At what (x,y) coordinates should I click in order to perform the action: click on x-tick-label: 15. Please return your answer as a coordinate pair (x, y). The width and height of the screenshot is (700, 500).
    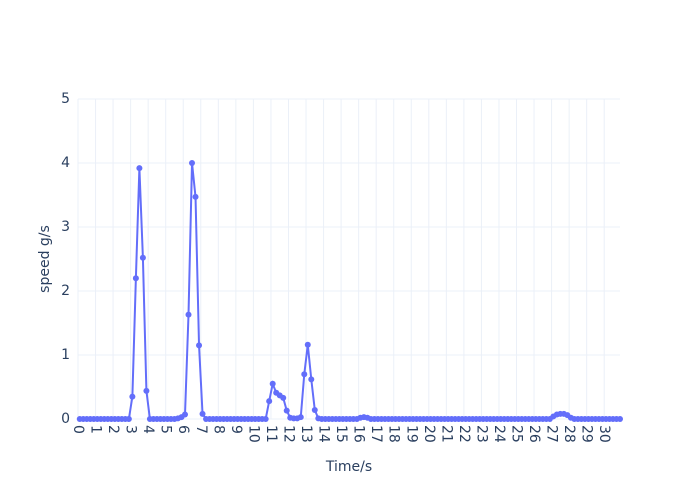
    Looking at the image, I should click on (341, 434).